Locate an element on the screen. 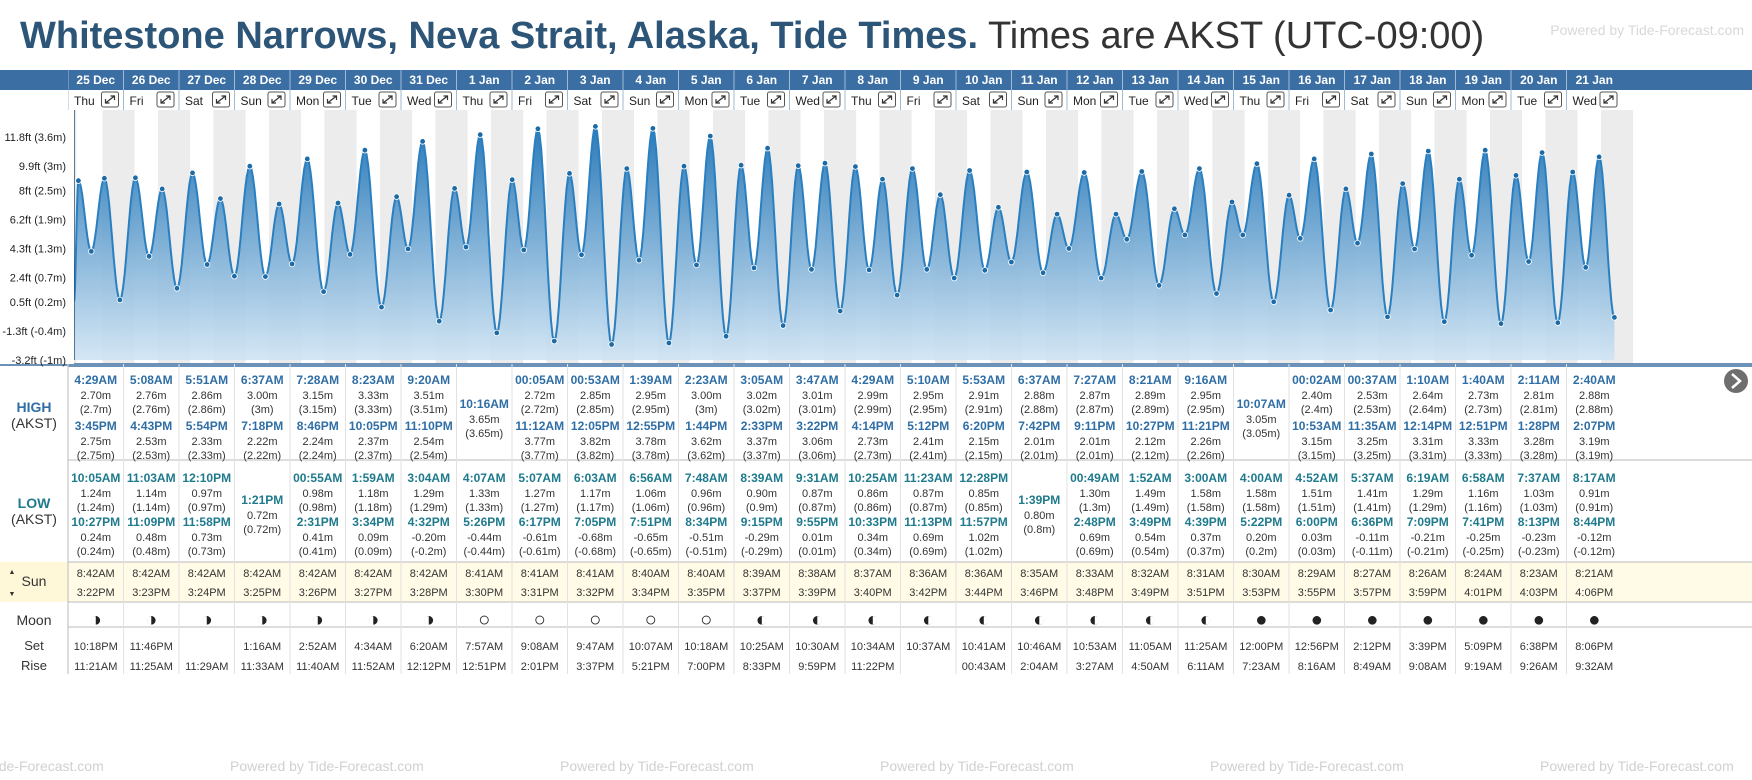  weekday-label: Thu is located at coordinates (473, 101).